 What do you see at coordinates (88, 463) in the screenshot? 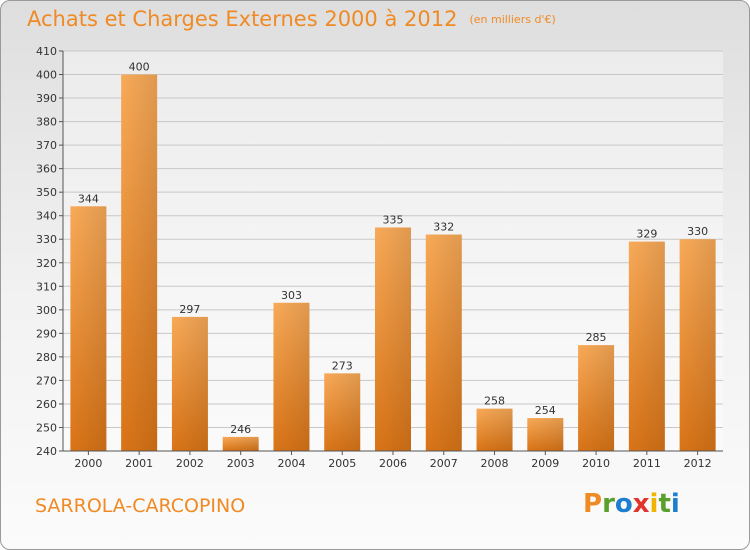
I see `x-tick-label: 2000` at bounding box center [88, 463].